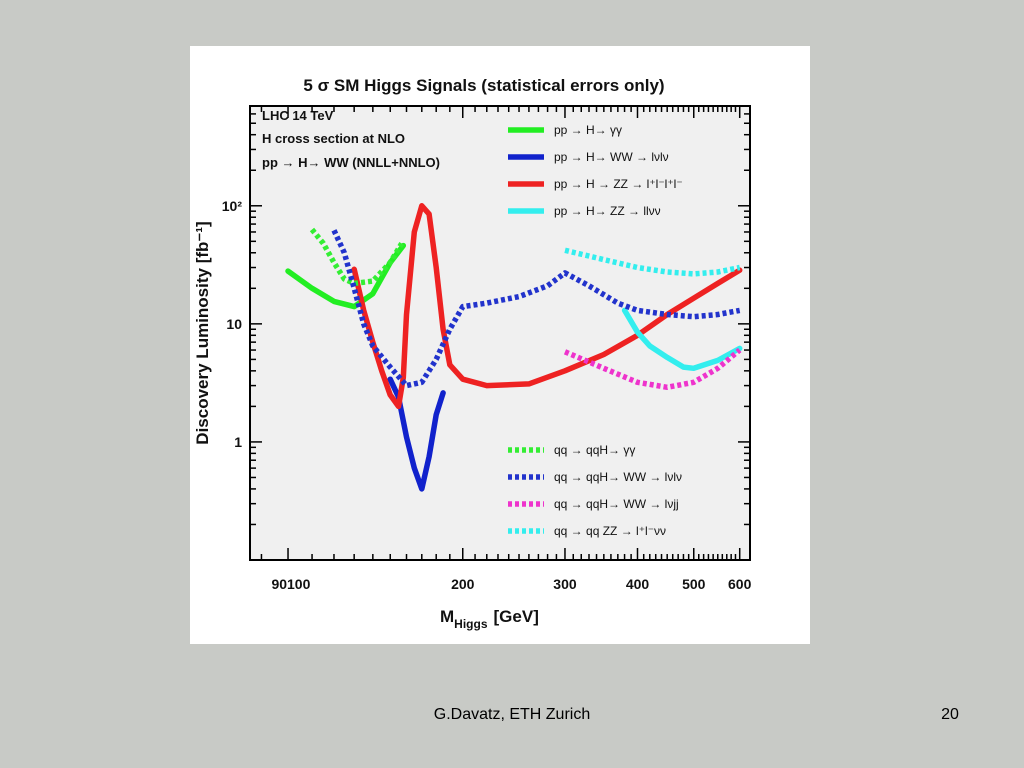 The image size is (1024, 768). What do you see at coordinates (298, 115) in the screenshot?
I see `info-line-energy: LHC 14 TeV` at bounding box center [298, 115].